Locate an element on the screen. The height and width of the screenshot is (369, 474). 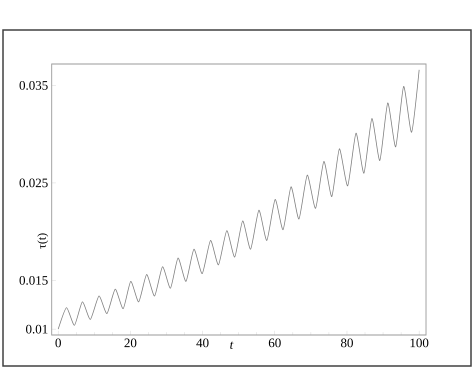
x-axis-title: t is located at coordinates (232, 345).